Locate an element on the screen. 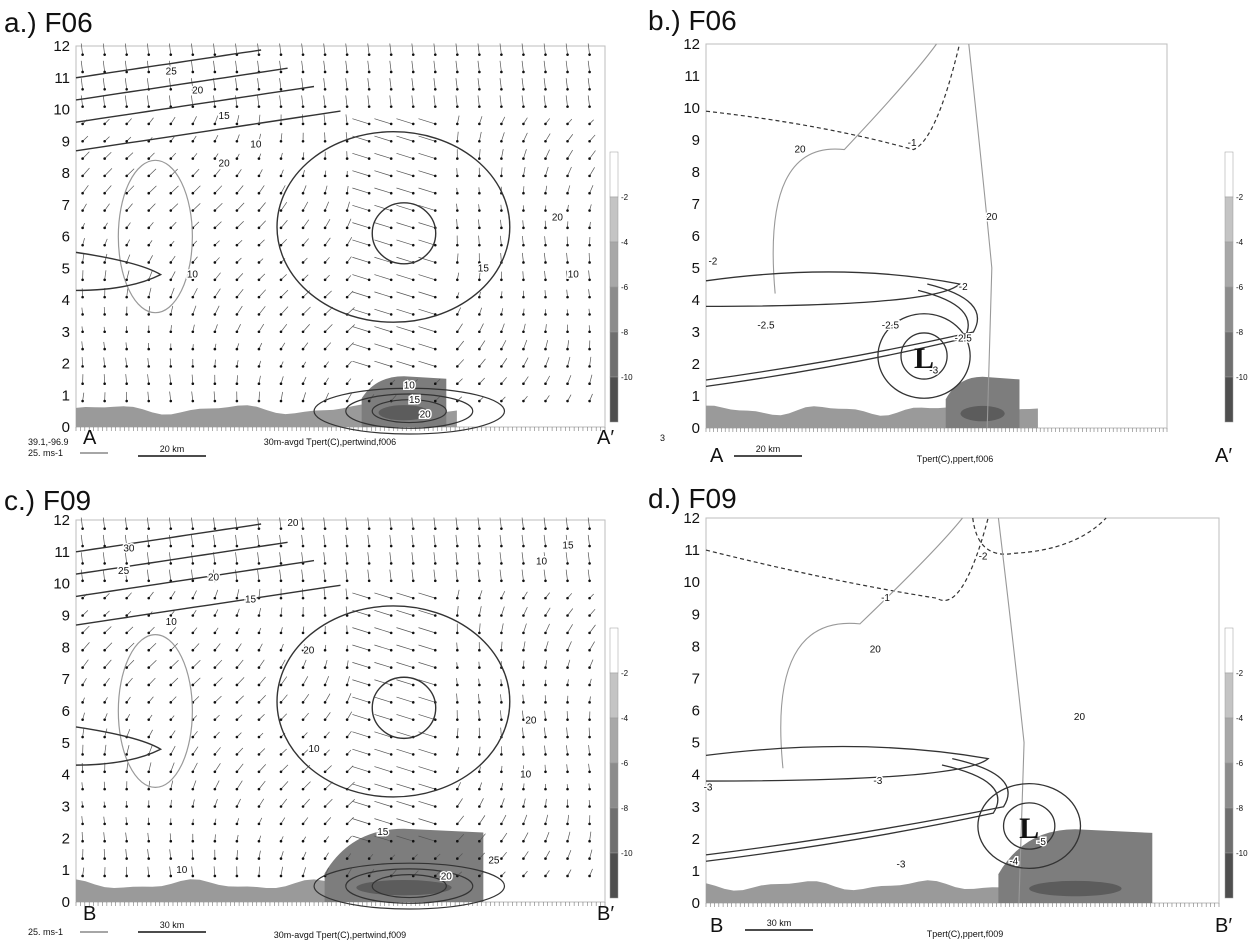 The width and height of the screenshot is (1257, 941). y-tick-label: 5 is located at coordinates (66, 268).